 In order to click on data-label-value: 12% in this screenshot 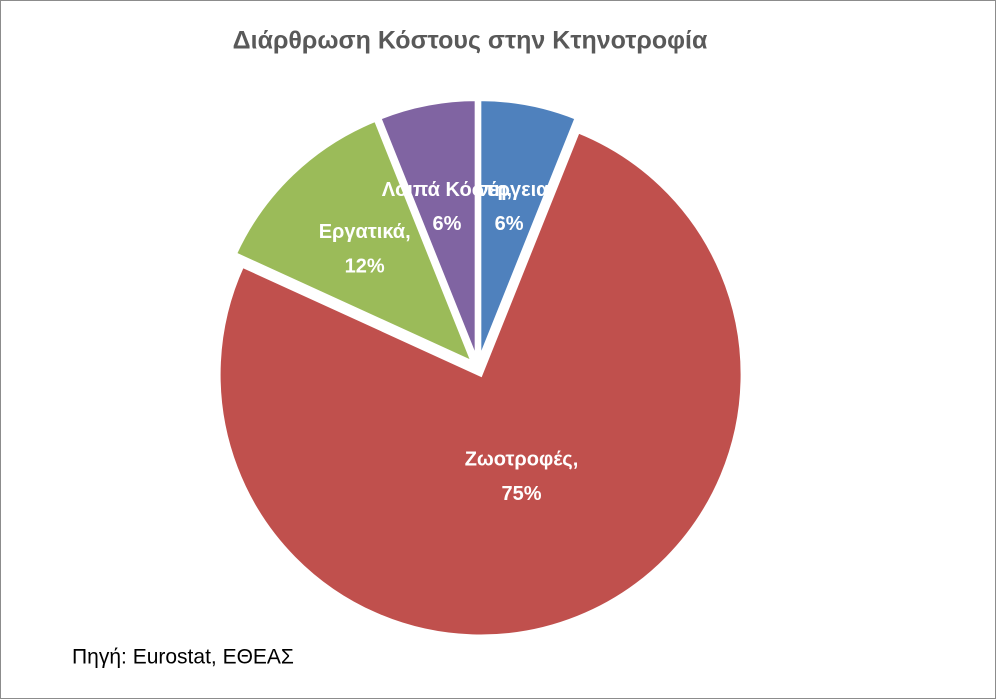, I will do `click(365, 266)`.